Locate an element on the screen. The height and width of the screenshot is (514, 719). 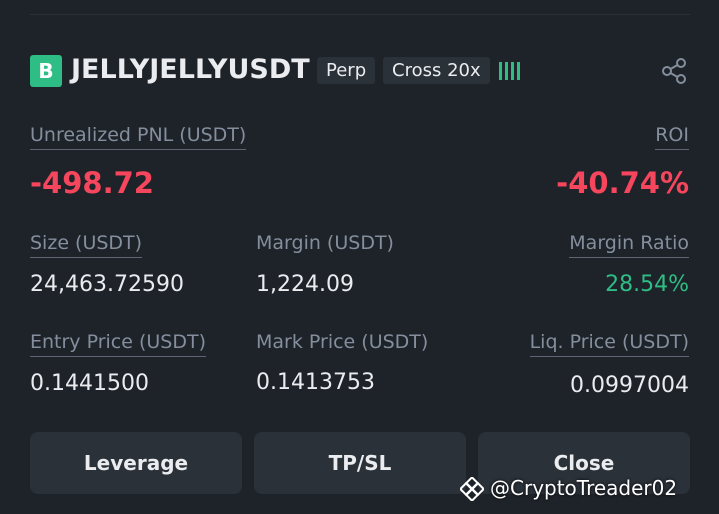
field-value: 24,463.72590 is located at coordinates (107, 284).